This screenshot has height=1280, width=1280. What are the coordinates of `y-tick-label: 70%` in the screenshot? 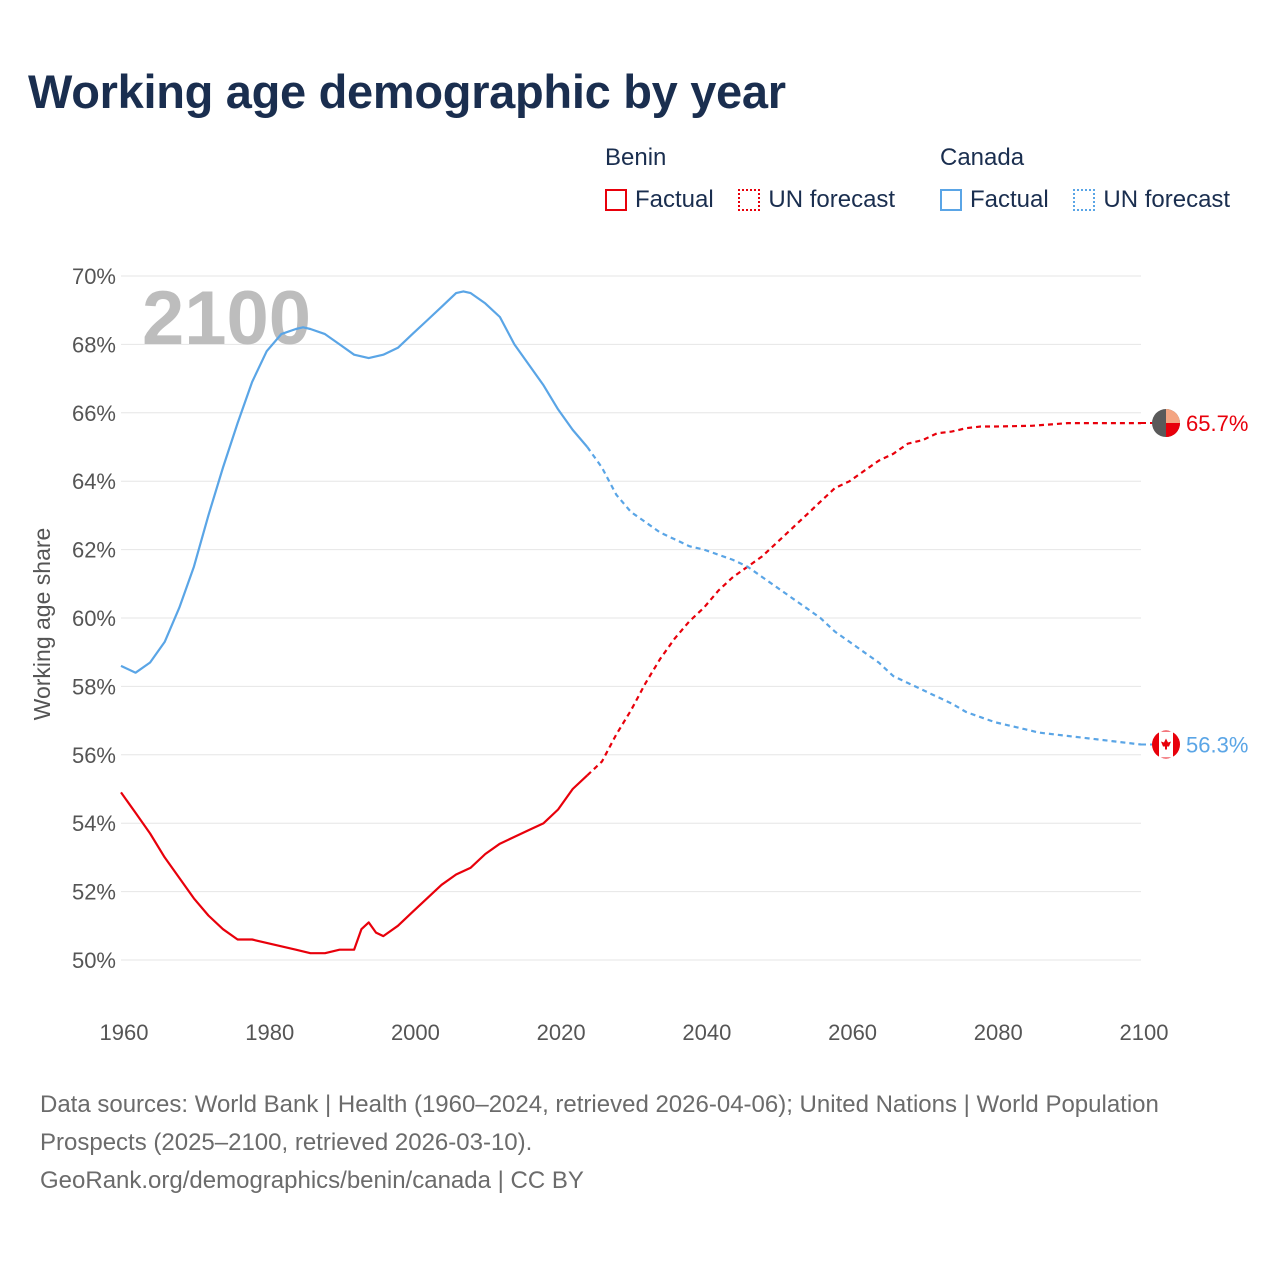 It's located at (94, 276).